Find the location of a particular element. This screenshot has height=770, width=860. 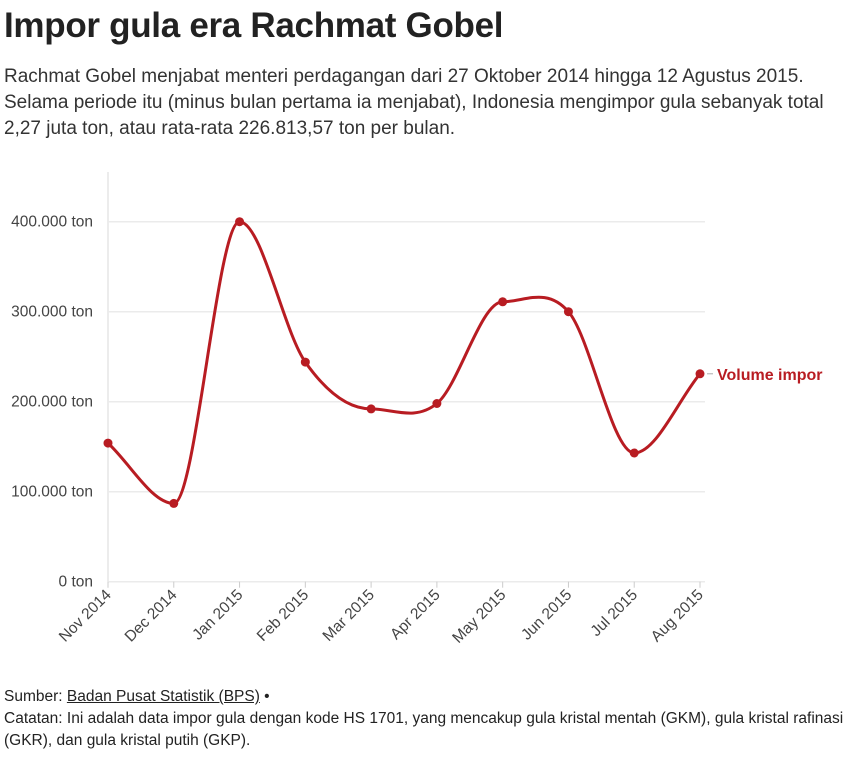

y-tick-label: 400.000 ton is located at coordinates (52, 222).